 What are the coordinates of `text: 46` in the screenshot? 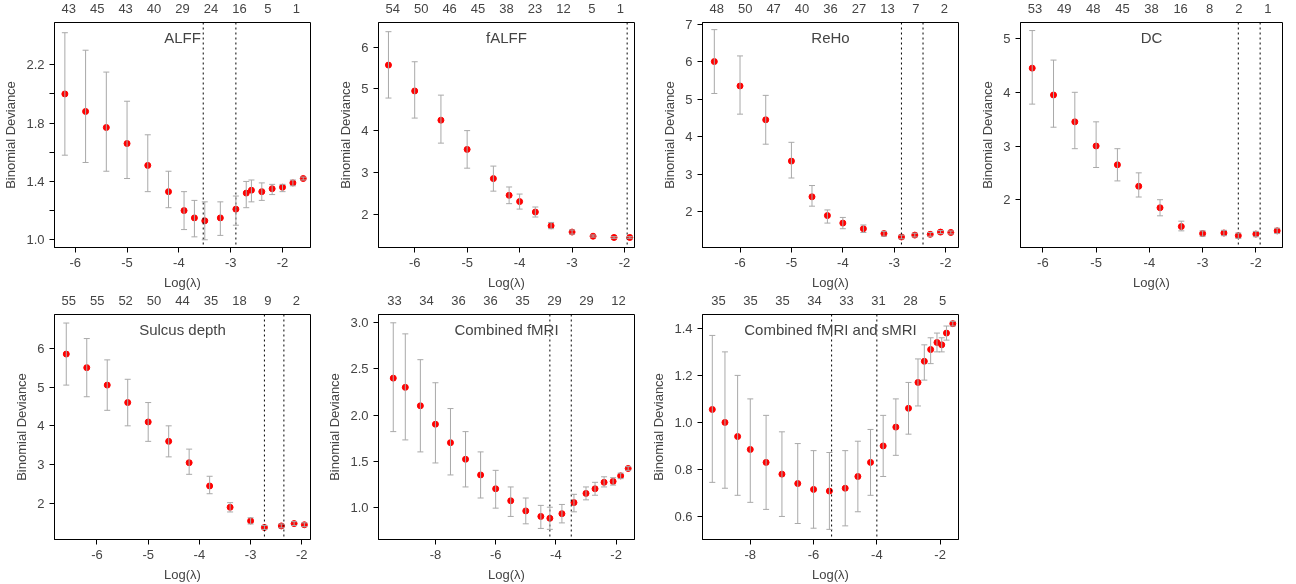 It's located at (449, 8).